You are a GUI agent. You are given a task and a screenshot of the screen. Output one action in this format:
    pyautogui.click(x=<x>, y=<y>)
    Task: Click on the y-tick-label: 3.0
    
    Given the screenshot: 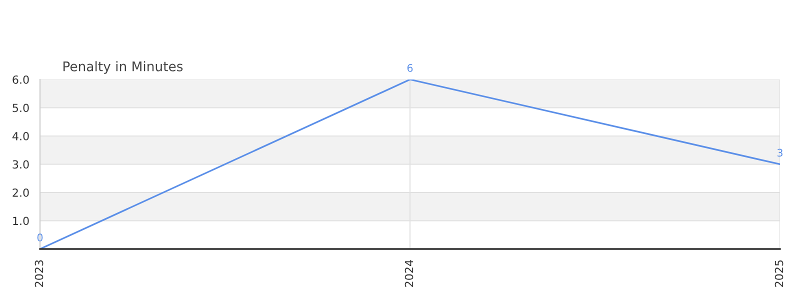 What is the action you would take?
    pyautogui.click(x=20, y=164)
    